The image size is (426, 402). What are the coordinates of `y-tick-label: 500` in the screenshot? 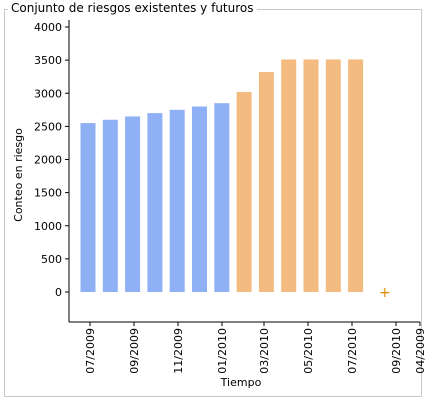 It's located at (51, 259).